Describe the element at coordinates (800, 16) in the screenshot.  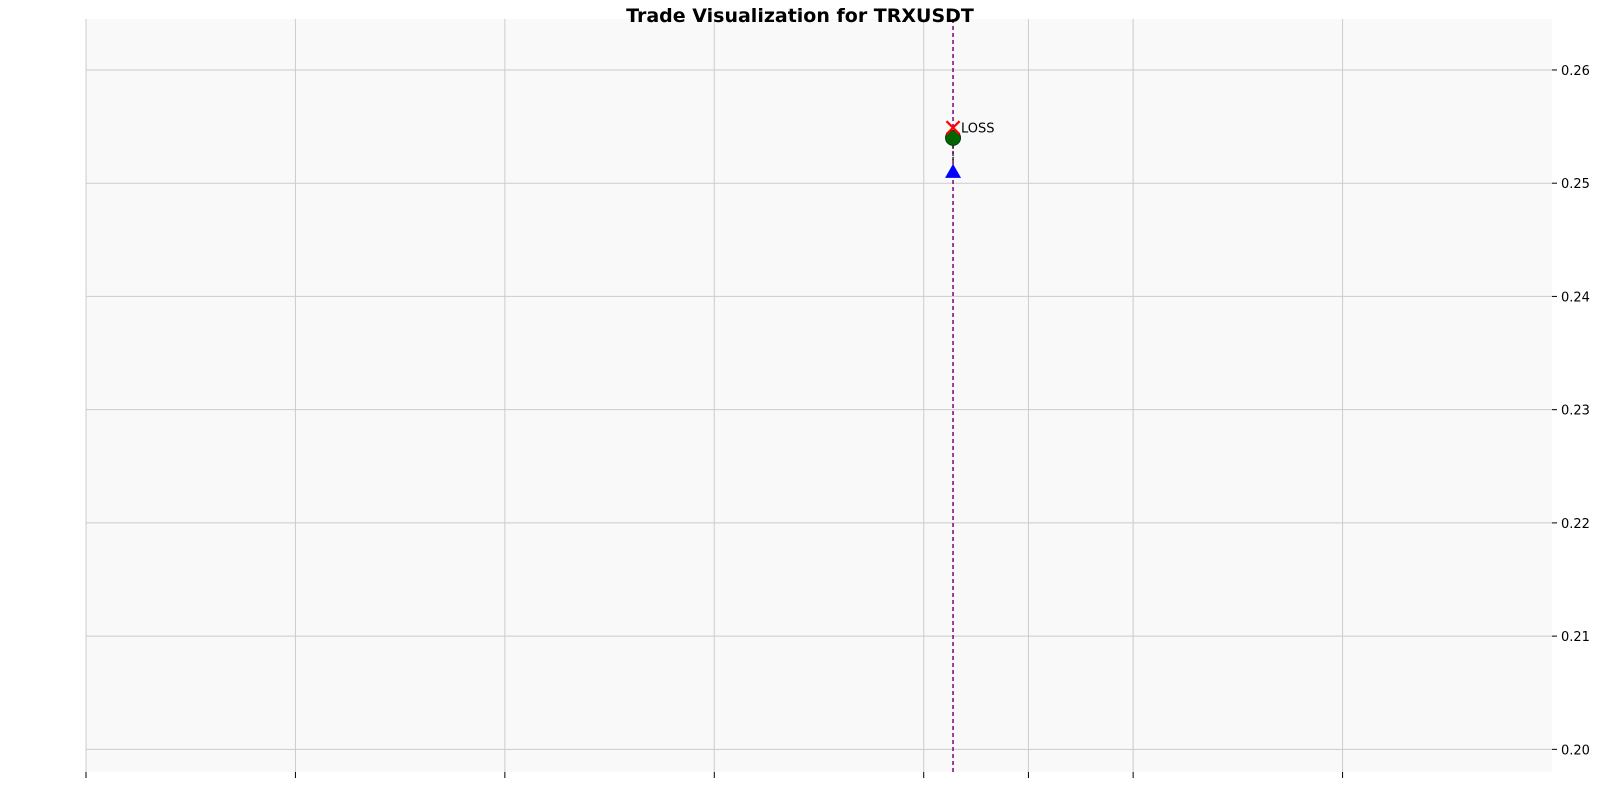
I see `chart-title: Trade Visualization for TRXUSDT` at that location.